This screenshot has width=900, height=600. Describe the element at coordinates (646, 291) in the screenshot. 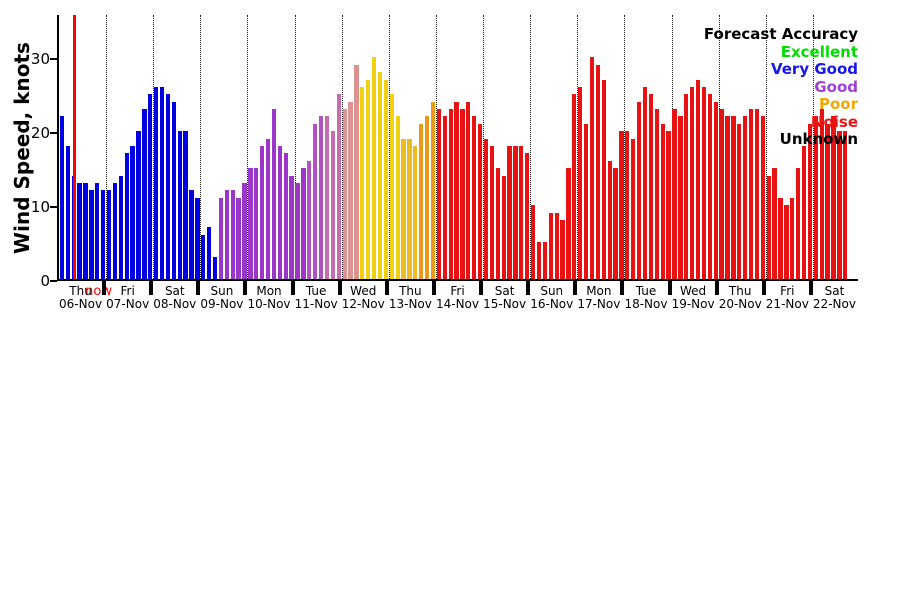

I see `x-axis-day-name: Tue` at that location.